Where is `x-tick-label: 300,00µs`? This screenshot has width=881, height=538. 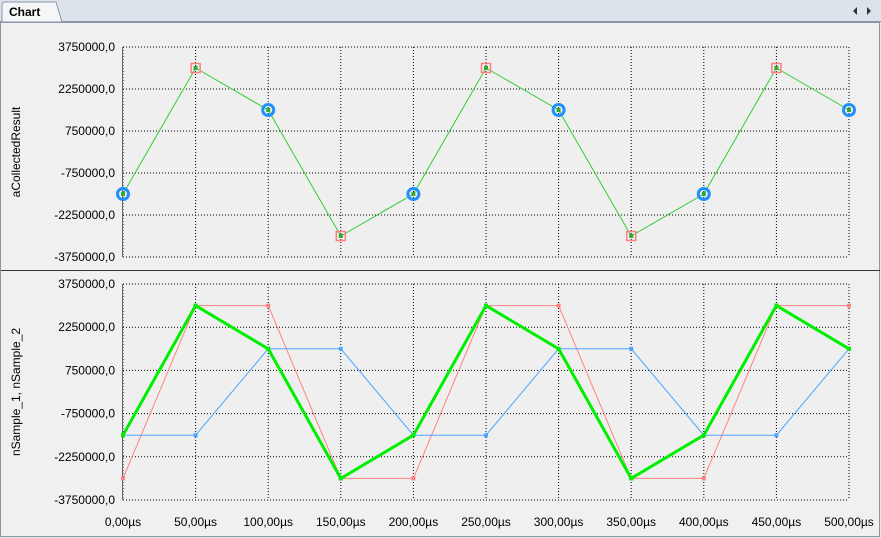 x-tick-label: 300,00µs is located at coordinates (559, 522).